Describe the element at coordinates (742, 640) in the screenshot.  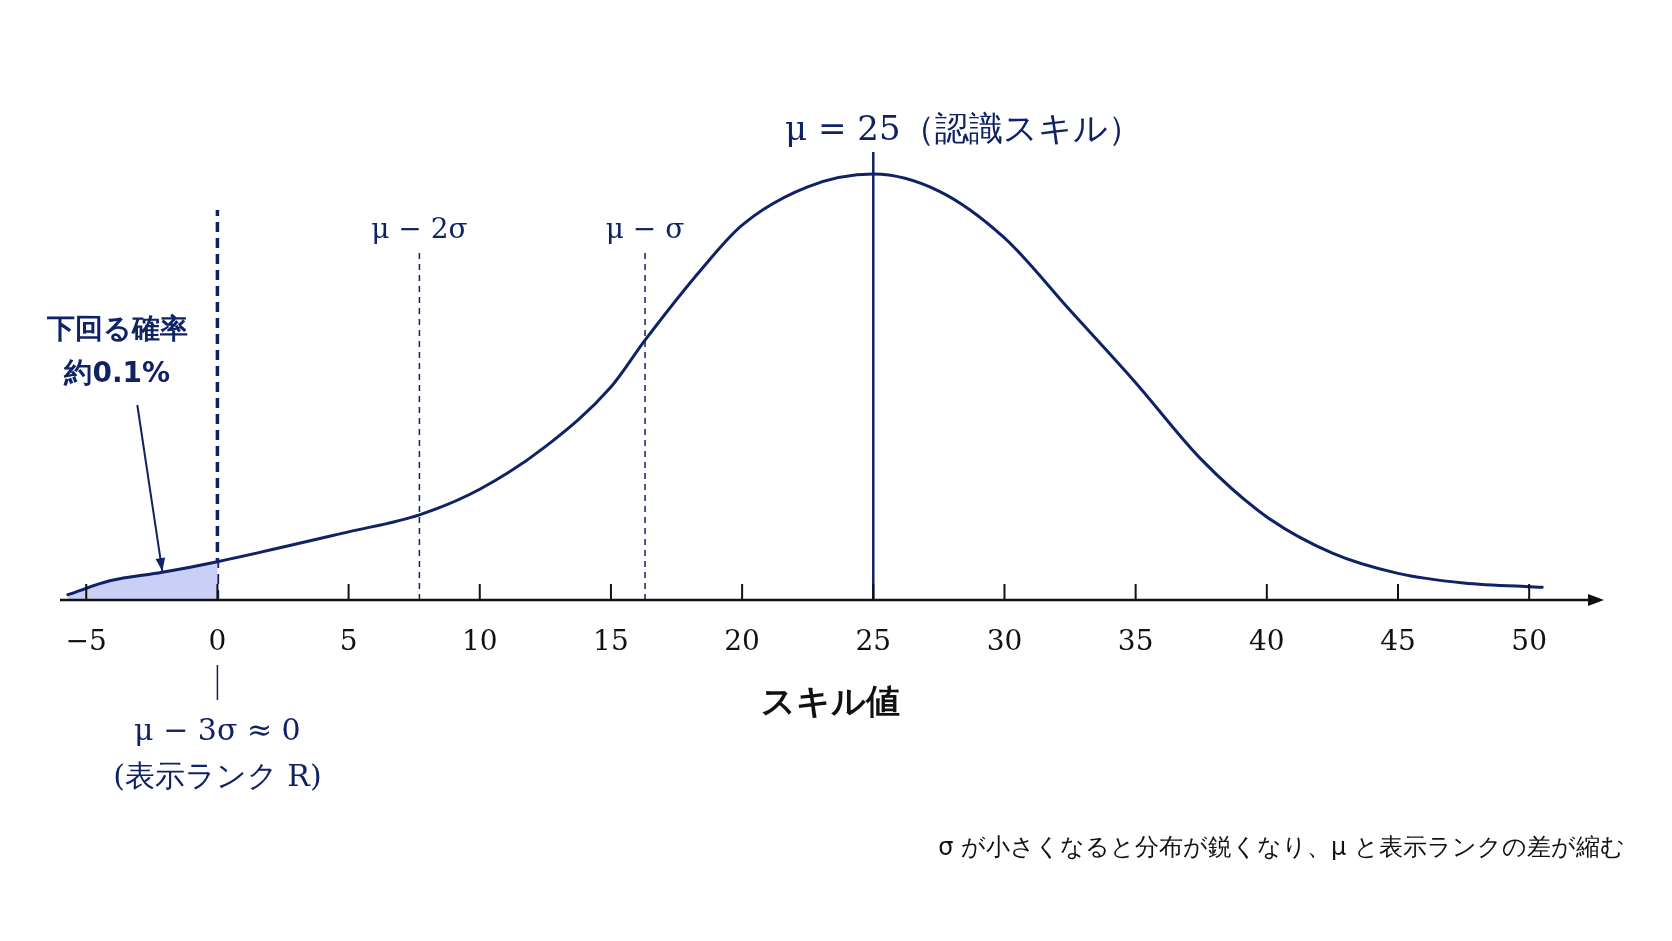
I see `x-tick-label: 20` at that location.